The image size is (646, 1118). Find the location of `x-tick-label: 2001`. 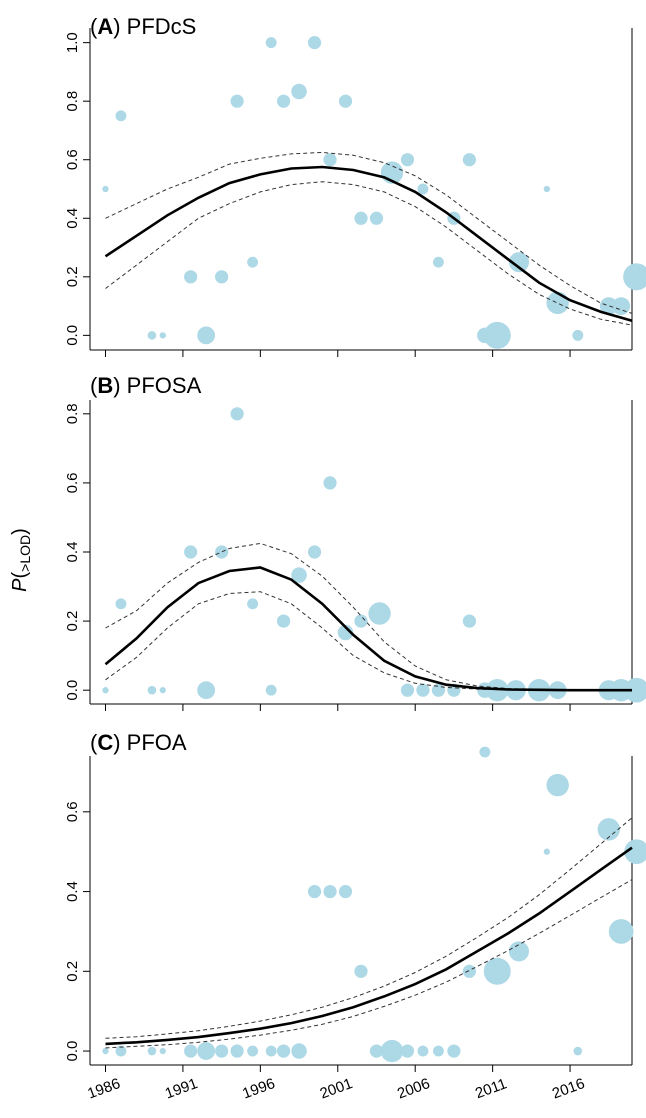

x-tick-label: 2001 is located at coordinates (336, 1088).